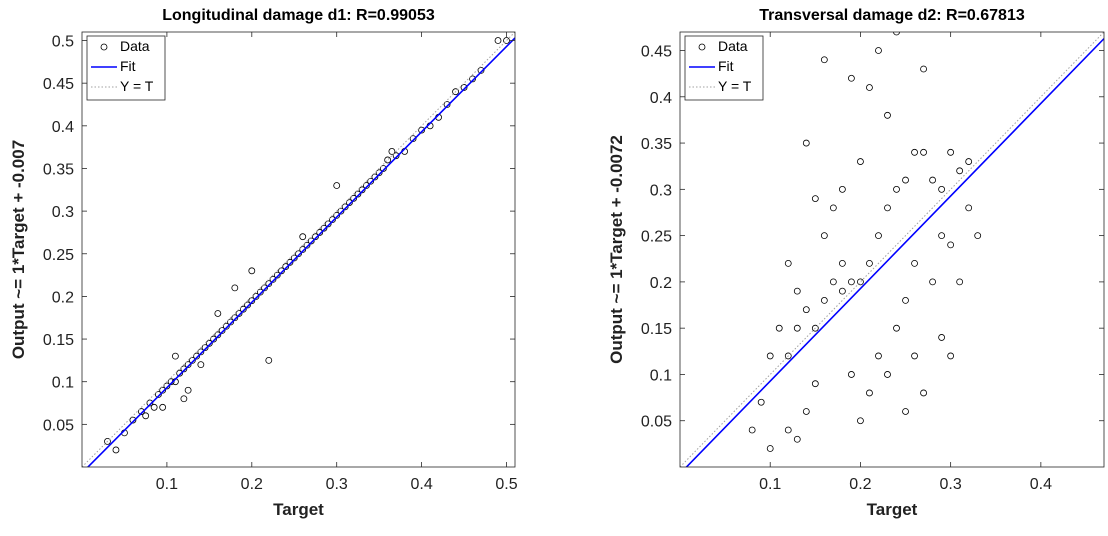  I want to click on y-axis-label: Output ~= 1*Target + -0.007, so click(18, 249).